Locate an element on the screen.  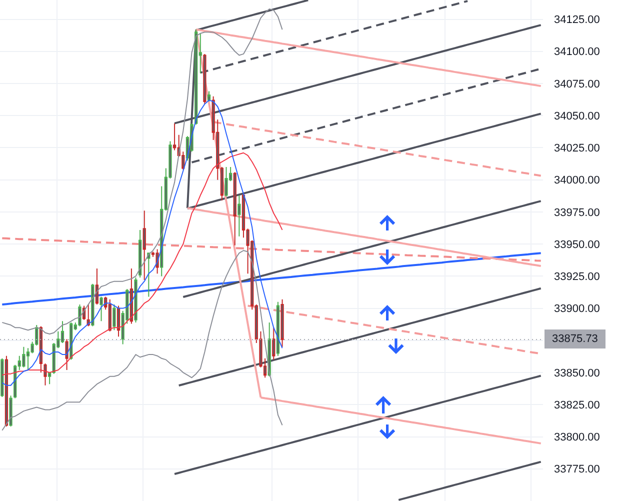
ref-line-label: 33875.73 is located at coordinates (575, 339).